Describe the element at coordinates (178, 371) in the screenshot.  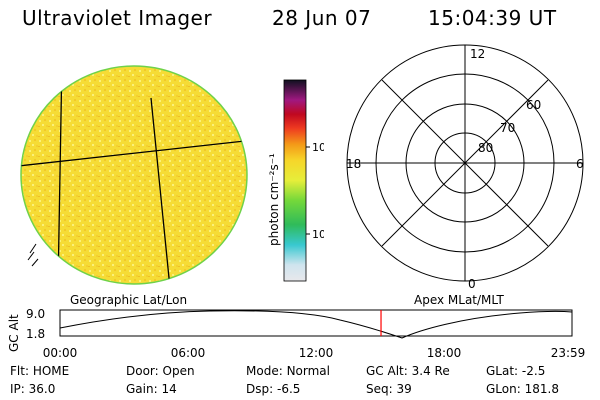
I see `status-door-value: Open` at that location.